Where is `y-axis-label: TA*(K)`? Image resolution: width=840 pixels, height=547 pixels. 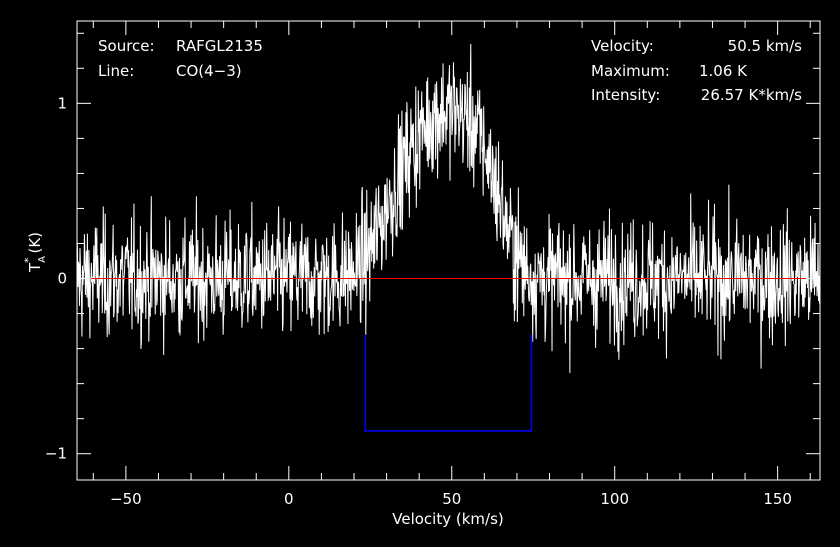
y-axis-label: TA*(K) is located at coordinates (35, 252).